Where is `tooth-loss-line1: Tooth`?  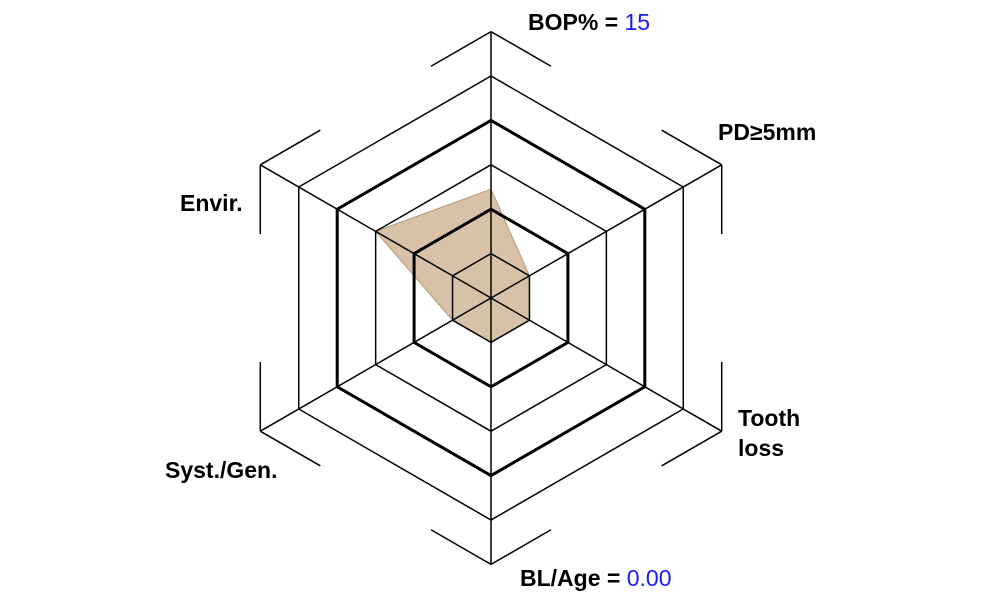
tooth-loss-line1: Tooth is located at coordinates (769, 418).